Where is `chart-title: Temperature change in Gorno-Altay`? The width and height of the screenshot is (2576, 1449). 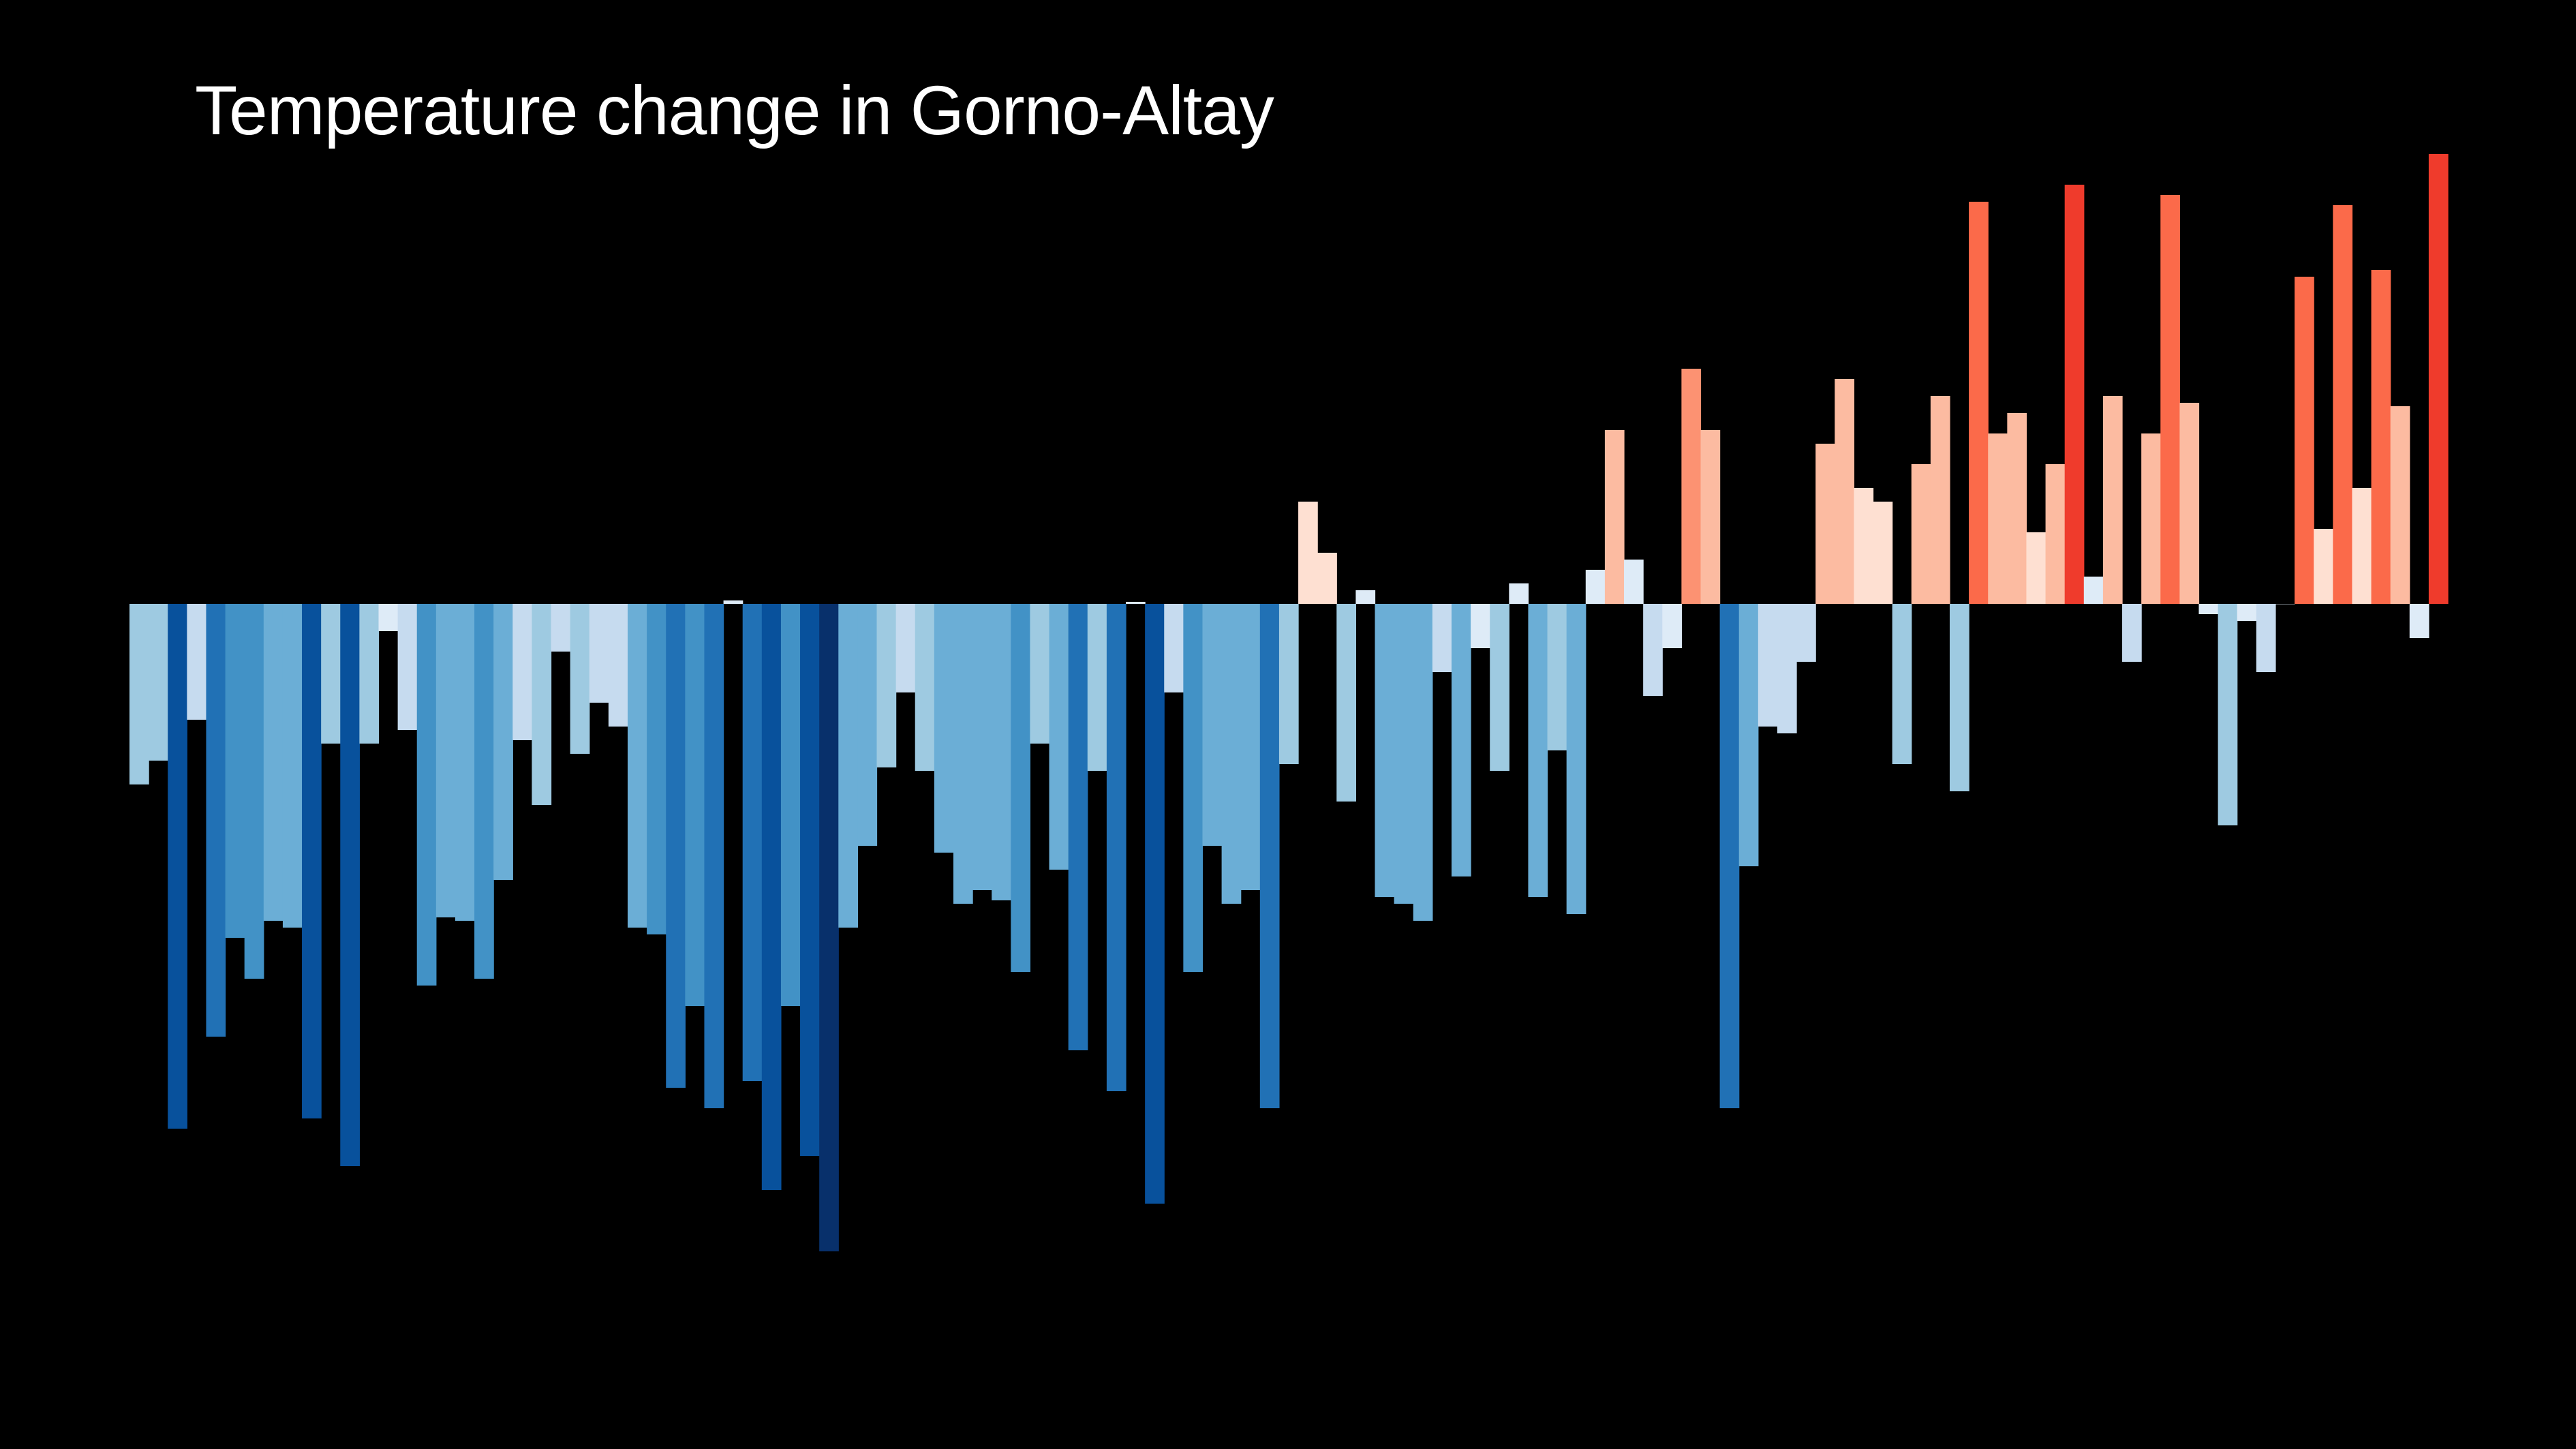
chart-title: Temperature change in Gorno-Altay is located at coordinates (734, 111).